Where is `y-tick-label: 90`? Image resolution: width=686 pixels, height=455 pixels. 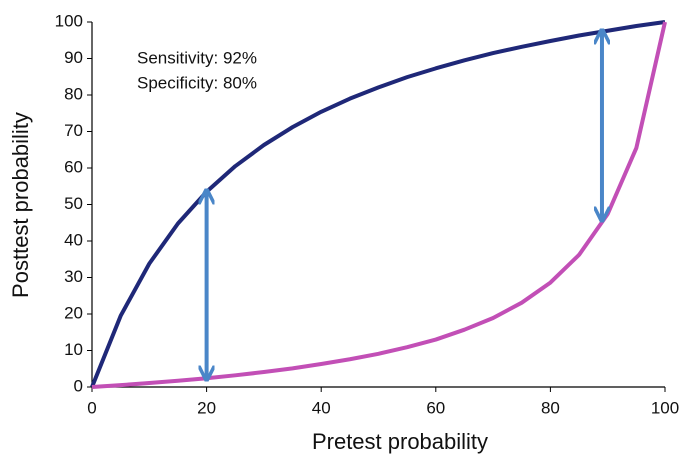
y-tick-label: 90 is located at coordinates (73, 57).